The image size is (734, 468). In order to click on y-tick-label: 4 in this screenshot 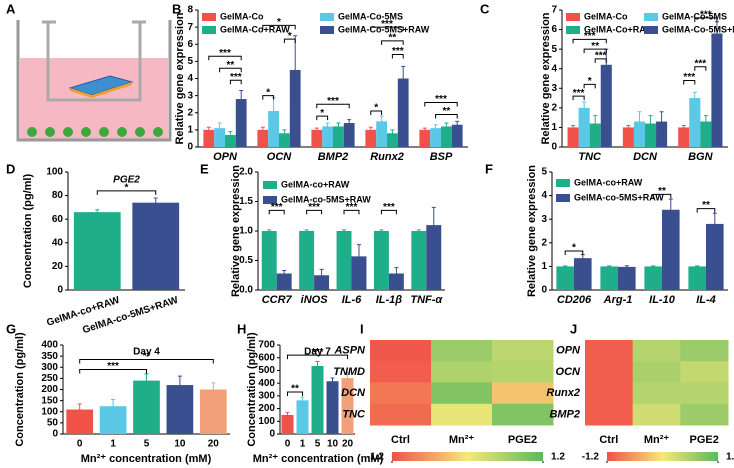, I will do `click(544, 195)`.